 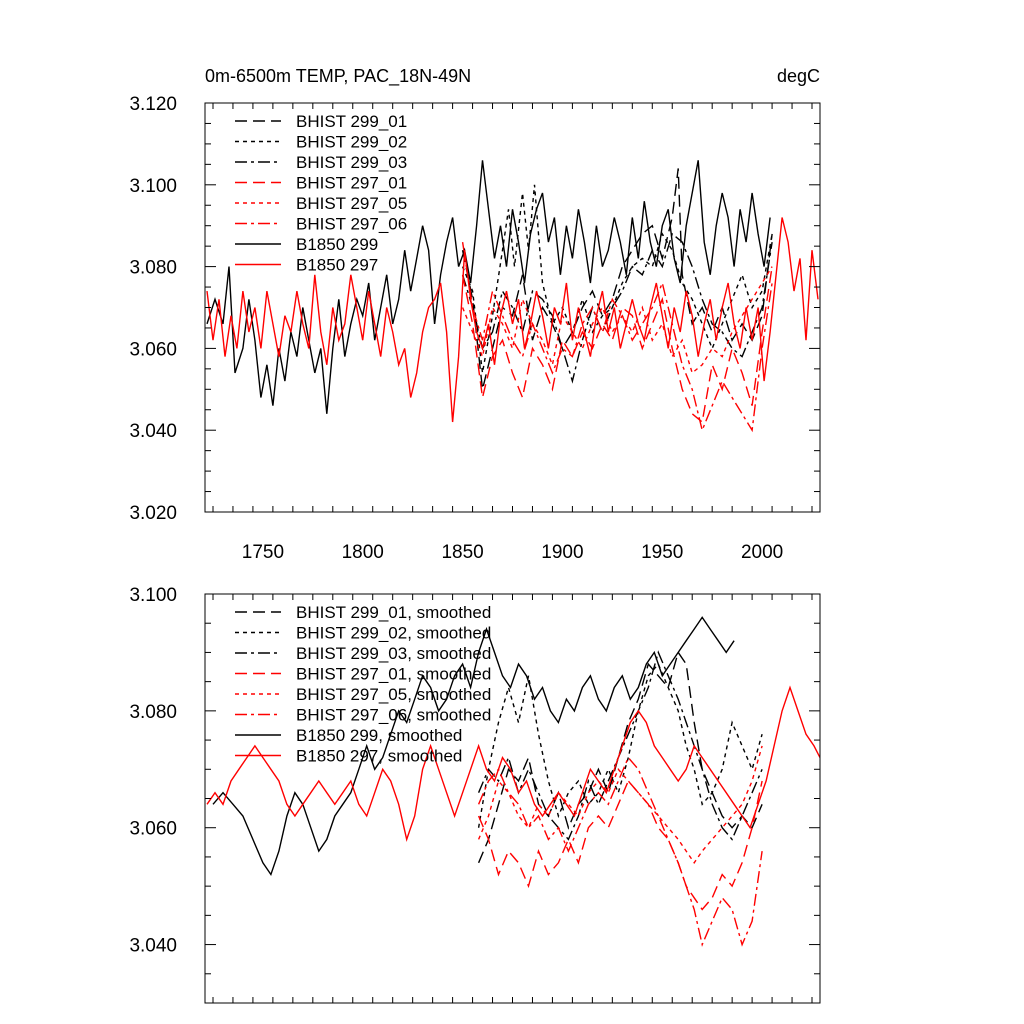 I want to click on x-tick-label: 1800, so click(x=363, y=552).